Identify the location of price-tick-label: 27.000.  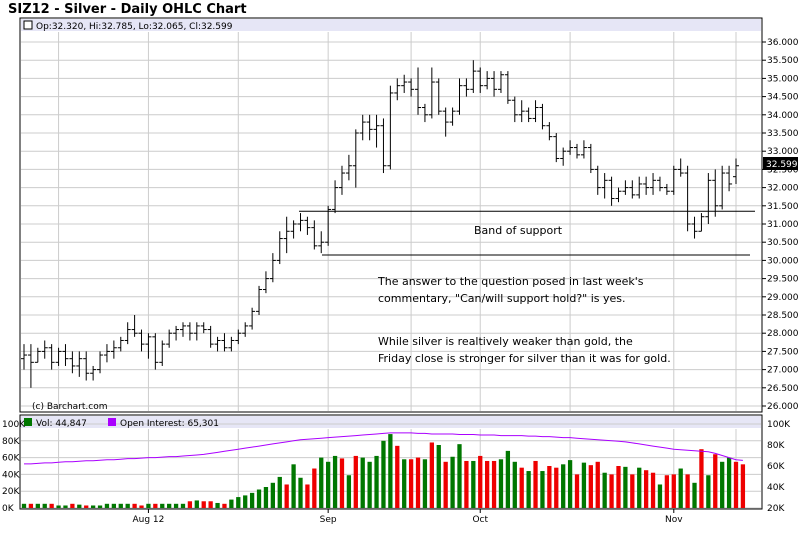
(783, 371).